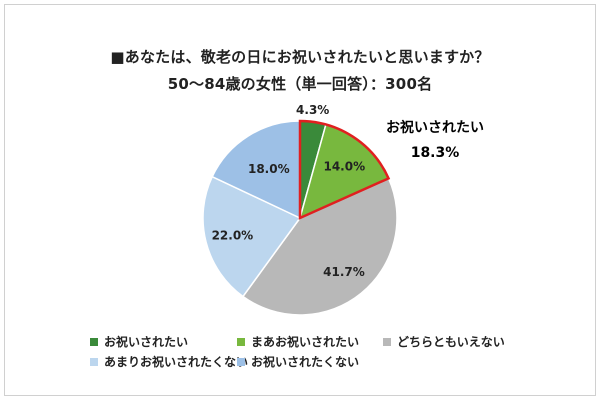  Describe the element at coordinates (435, 127) in the screenshot. I see `callout-label: お祝いされたい` at that location.